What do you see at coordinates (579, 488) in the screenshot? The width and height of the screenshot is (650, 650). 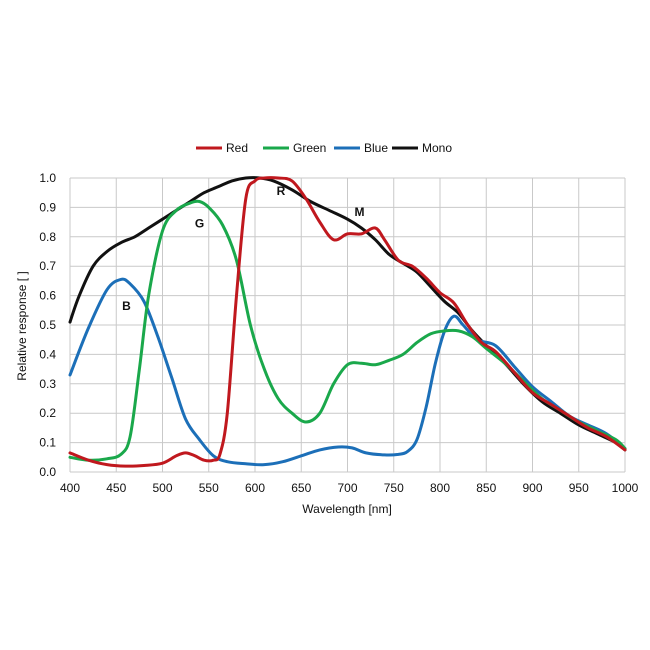 I see `x-tick-label: 950` at bounding box center [579, 488].